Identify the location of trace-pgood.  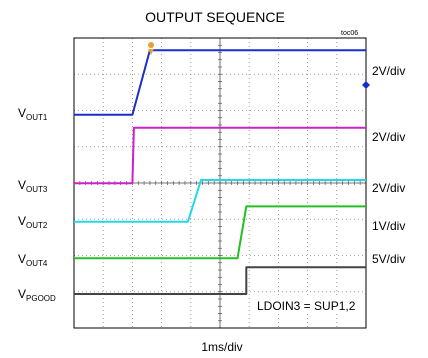
(220, 280).